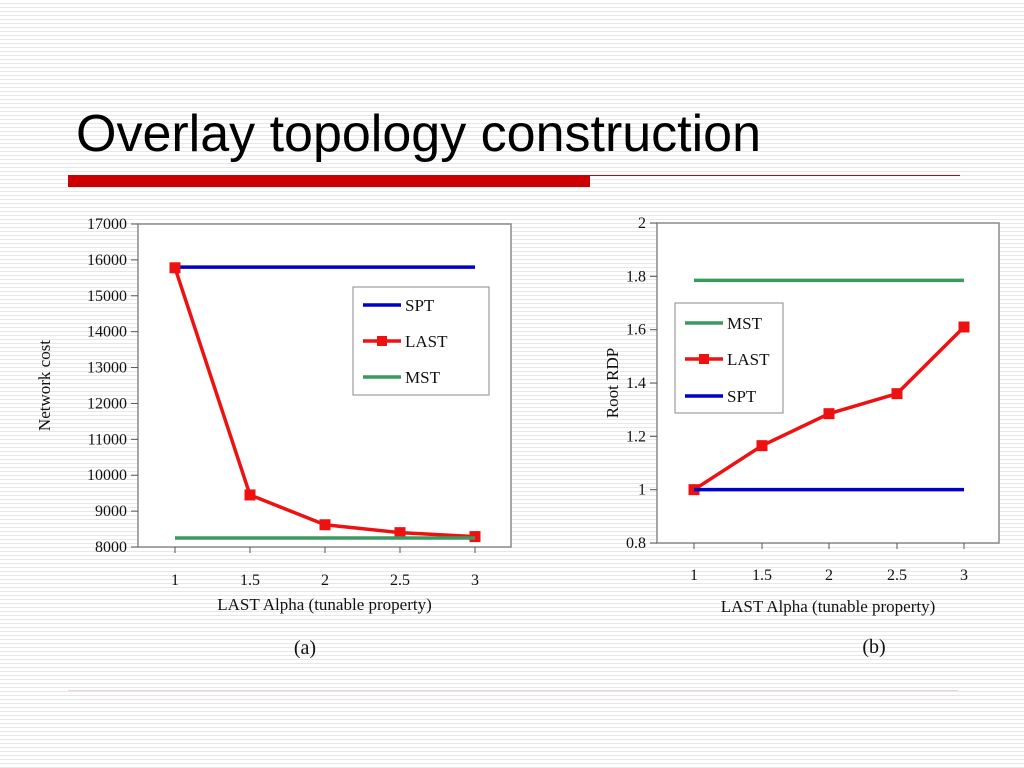 This screenshot has height=768, width=1024. Describe the element at coordinates (107, 403) in the screenshot. I see `y-tick-label: 12000` at that location.